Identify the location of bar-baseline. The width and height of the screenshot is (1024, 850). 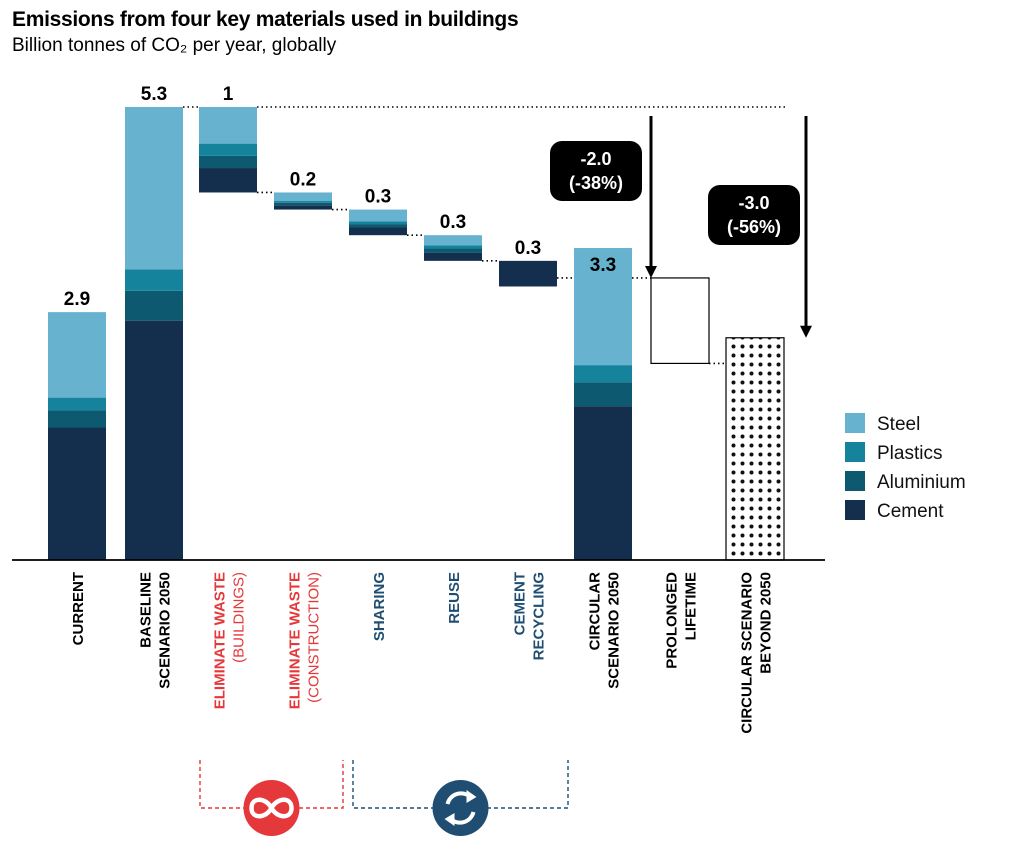
(154, 333).